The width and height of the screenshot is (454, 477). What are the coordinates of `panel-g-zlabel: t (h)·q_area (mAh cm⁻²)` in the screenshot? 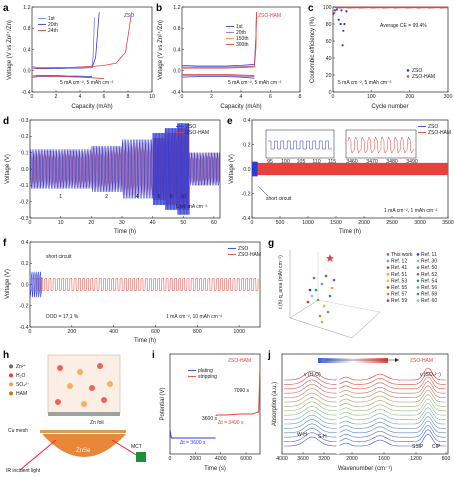 It's located at (281, 282).